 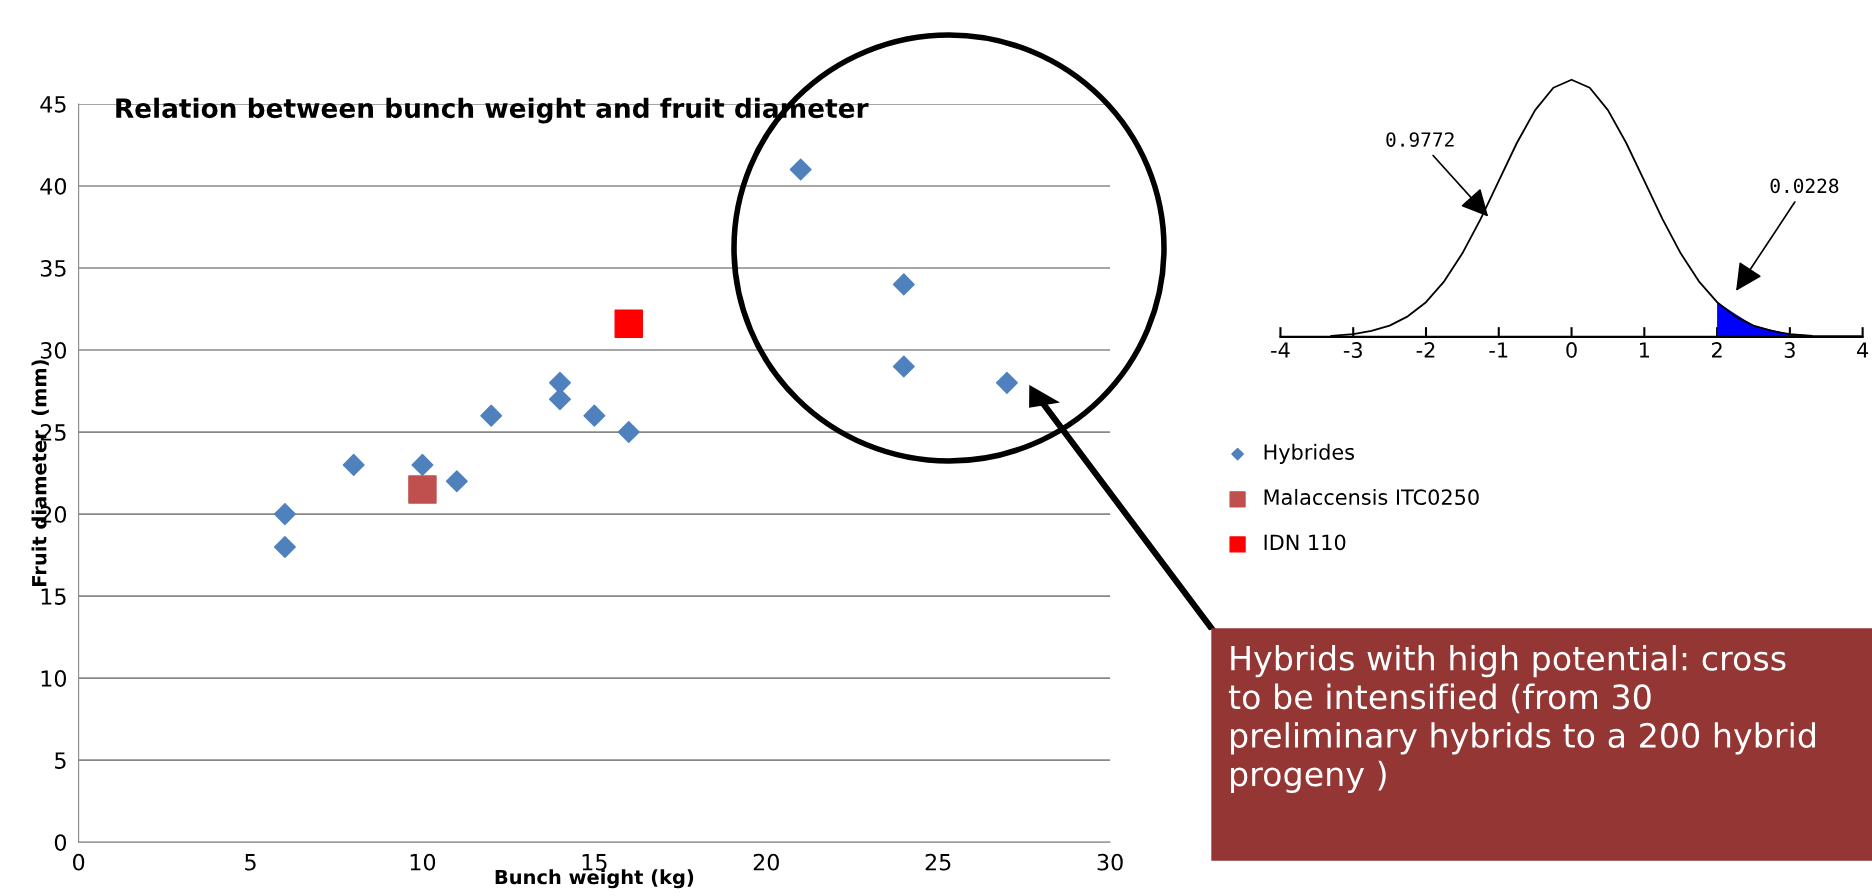 What do you see at coordinates (1863, 350) in the screenshot?
I see `x-tick-label: 4` at bounding box center [1863, 350].